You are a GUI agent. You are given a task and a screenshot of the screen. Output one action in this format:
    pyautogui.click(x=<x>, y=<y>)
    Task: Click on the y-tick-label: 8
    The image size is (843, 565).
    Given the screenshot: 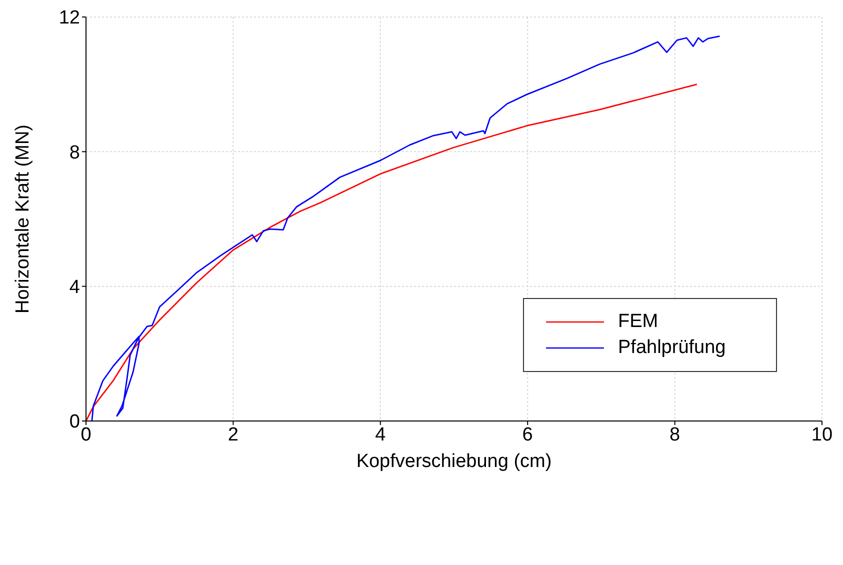 What is the action you would take?
    pyautogui.click(x=74, y=153)
    